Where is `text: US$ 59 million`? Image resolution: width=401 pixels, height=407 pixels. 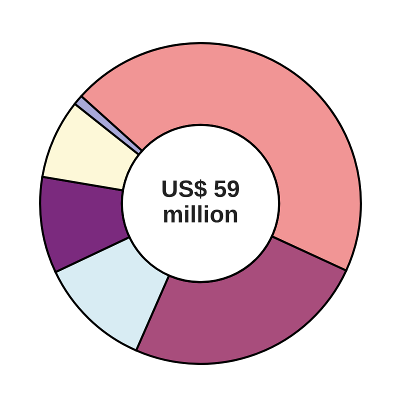 text: US$ 59 million is located at coordinates (201, 201).